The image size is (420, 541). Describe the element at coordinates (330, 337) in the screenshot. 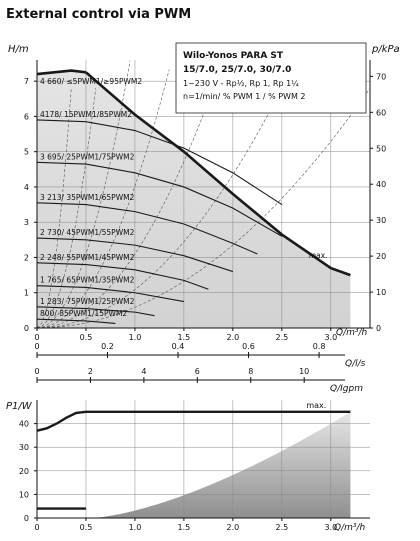

I see `head-x-tick-label: 3.0` at that location.